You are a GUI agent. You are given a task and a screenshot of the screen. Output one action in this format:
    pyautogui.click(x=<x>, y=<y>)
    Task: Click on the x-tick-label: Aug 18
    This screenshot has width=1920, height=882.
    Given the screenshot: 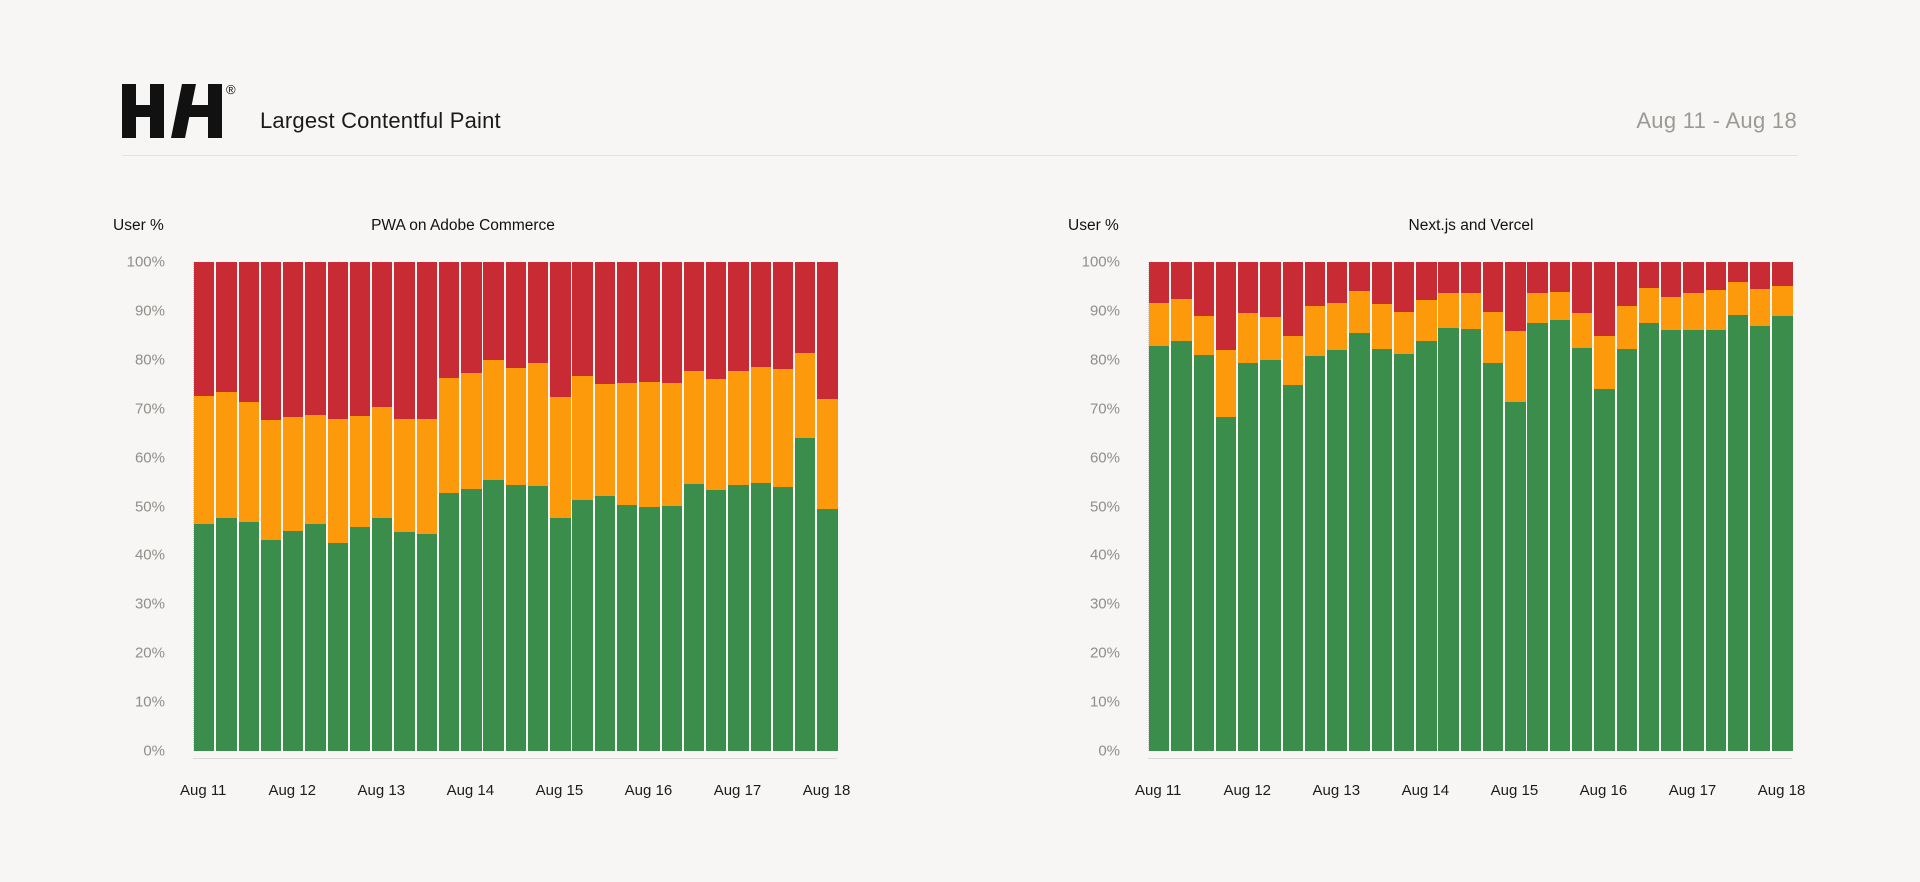 What is the action you would take?
    pyautogui.click(x=1781, y=790)
    